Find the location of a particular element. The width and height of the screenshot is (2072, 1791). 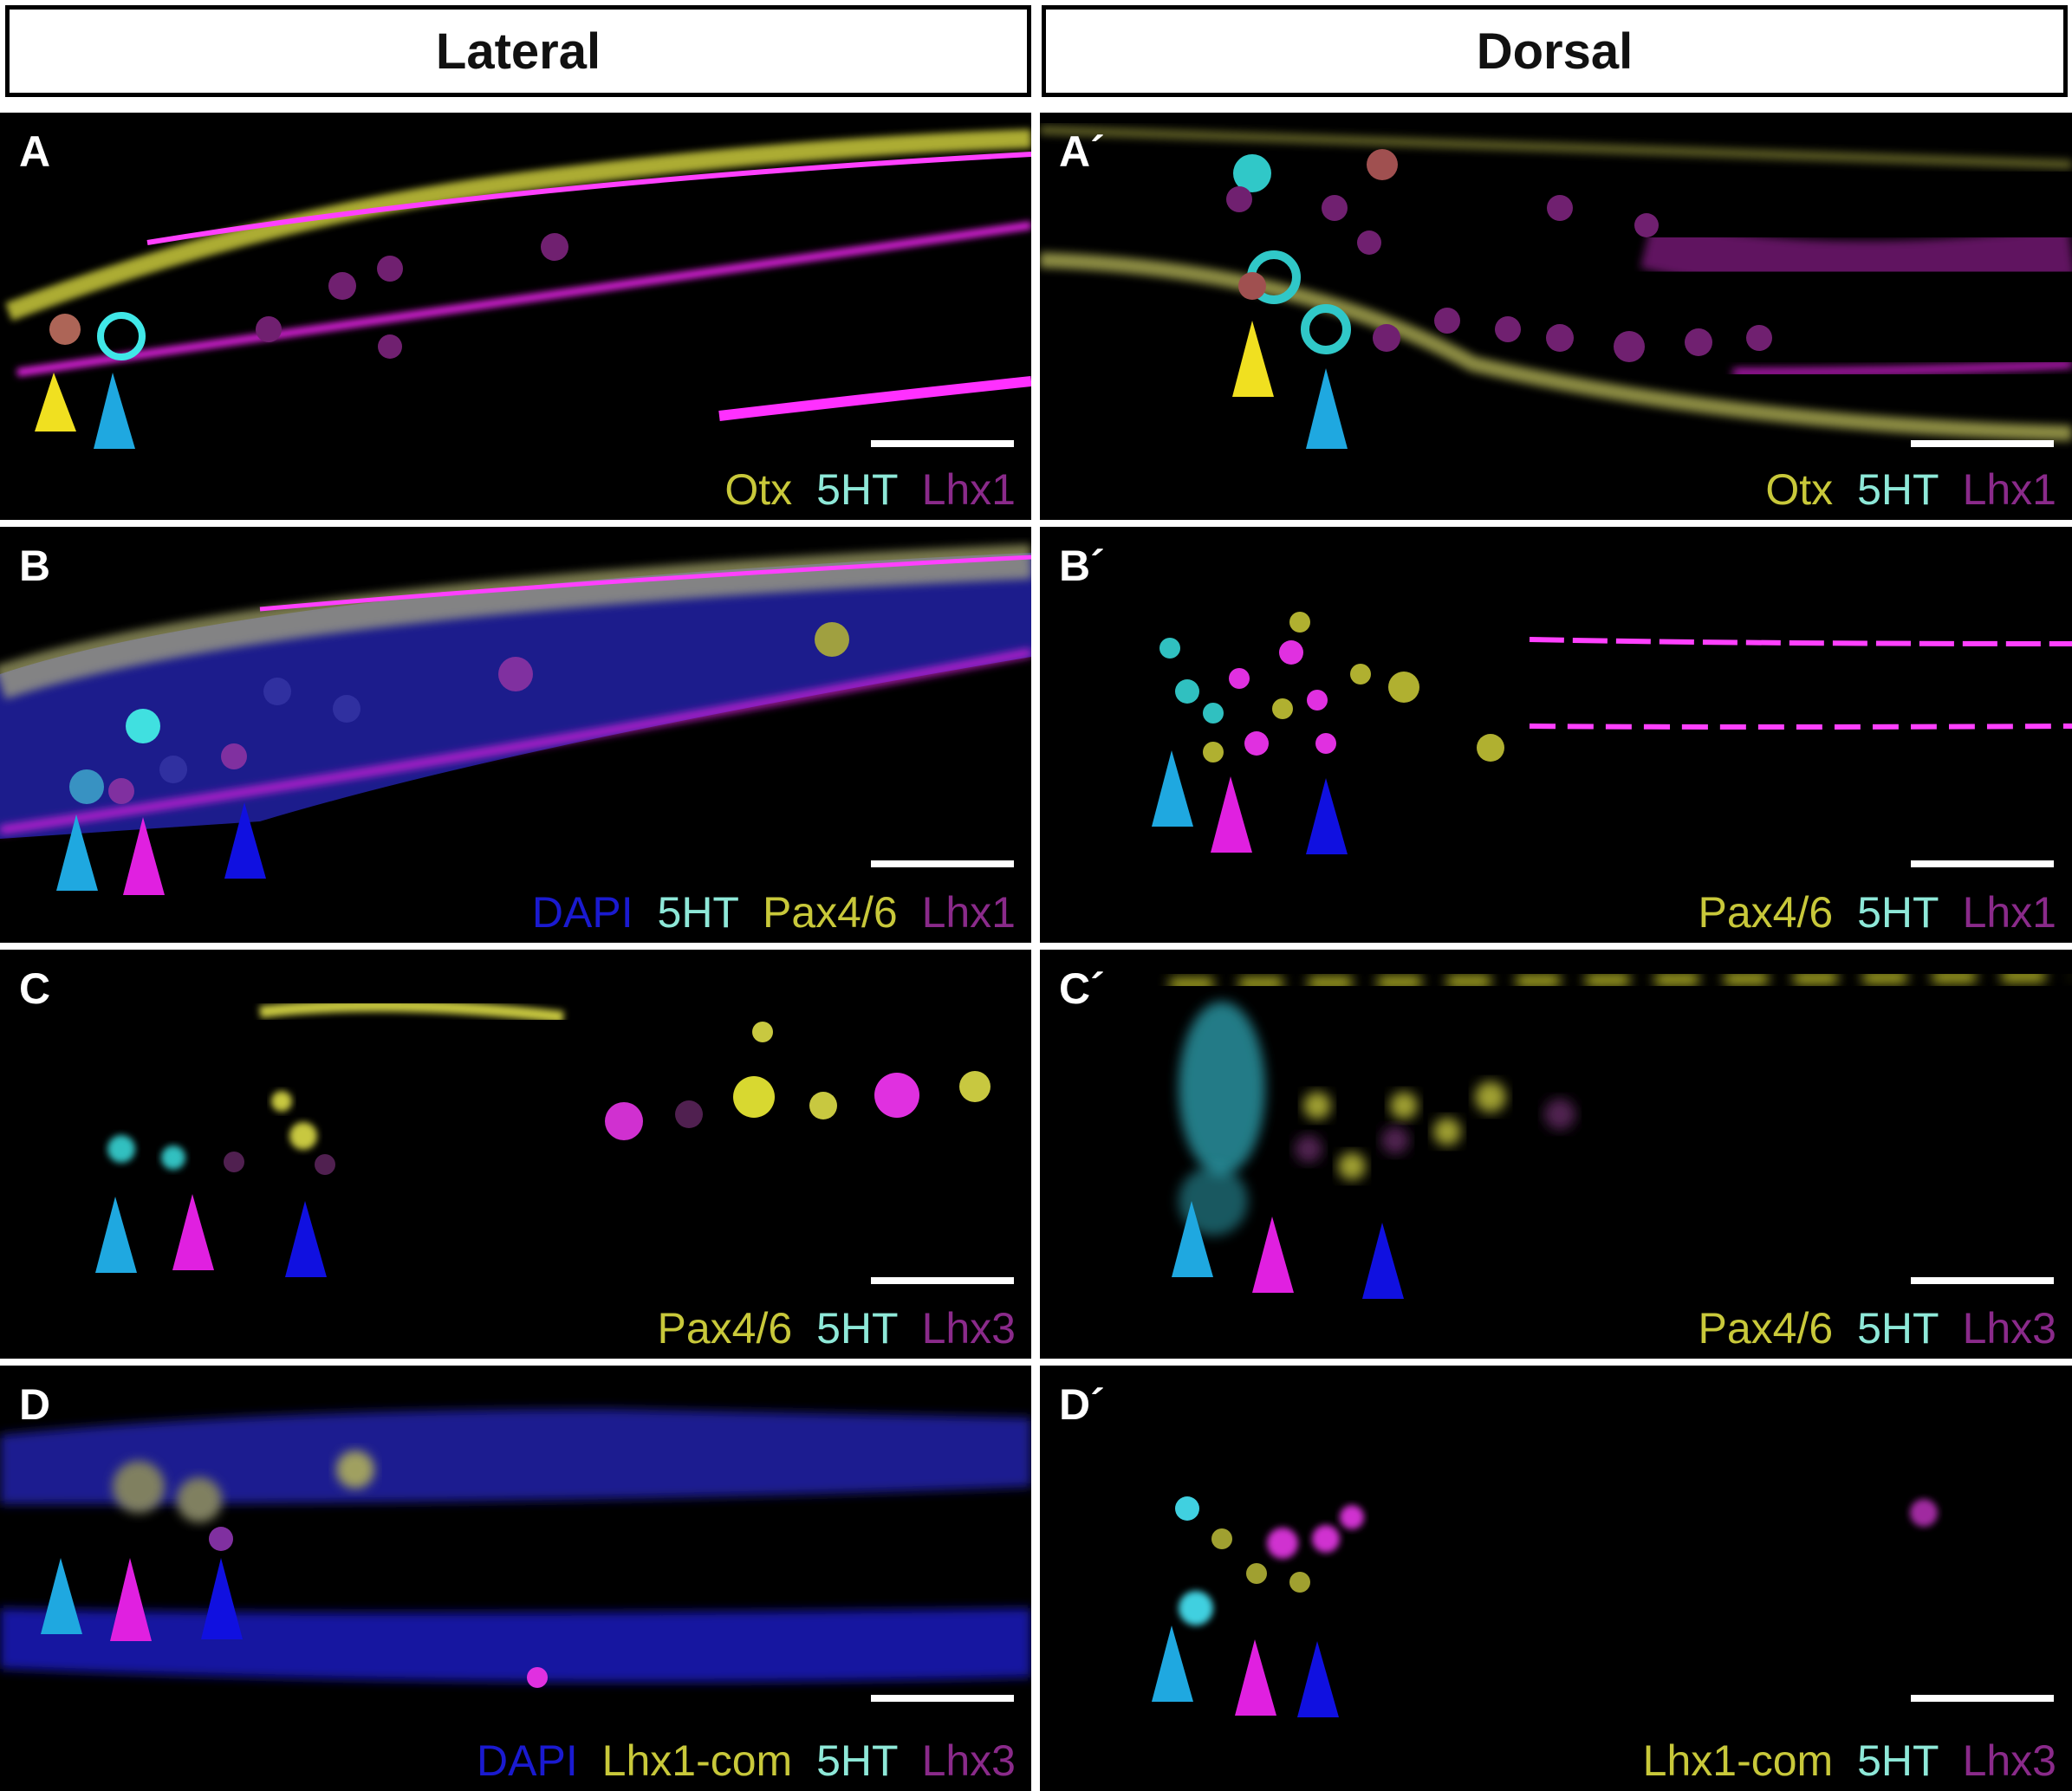

panel-c-label: C is located at coordinates (35, 989).